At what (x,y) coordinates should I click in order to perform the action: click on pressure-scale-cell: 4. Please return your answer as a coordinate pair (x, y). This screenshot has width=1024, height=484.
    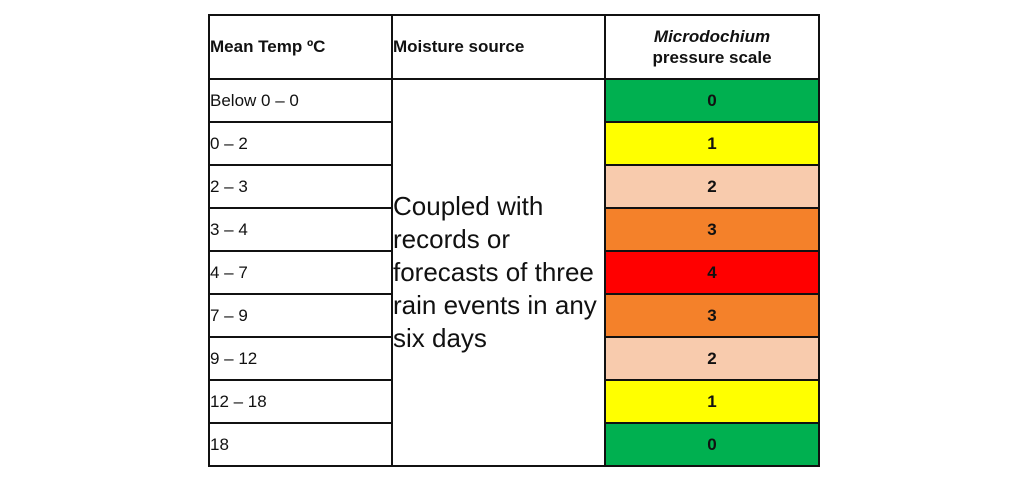
    Looking at the image, I should click on (712, 272).